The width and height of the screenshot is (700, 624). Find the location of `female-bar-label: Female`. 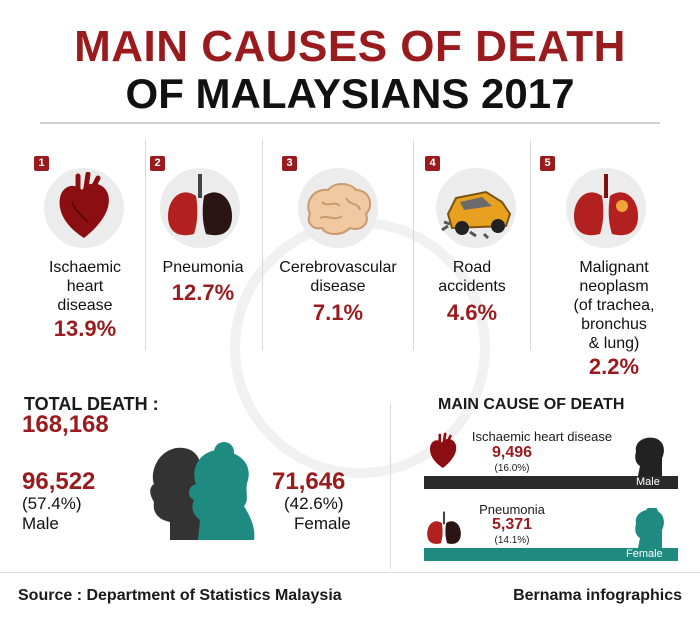

female-bar-label: Female is located at coordinates (644, 554).